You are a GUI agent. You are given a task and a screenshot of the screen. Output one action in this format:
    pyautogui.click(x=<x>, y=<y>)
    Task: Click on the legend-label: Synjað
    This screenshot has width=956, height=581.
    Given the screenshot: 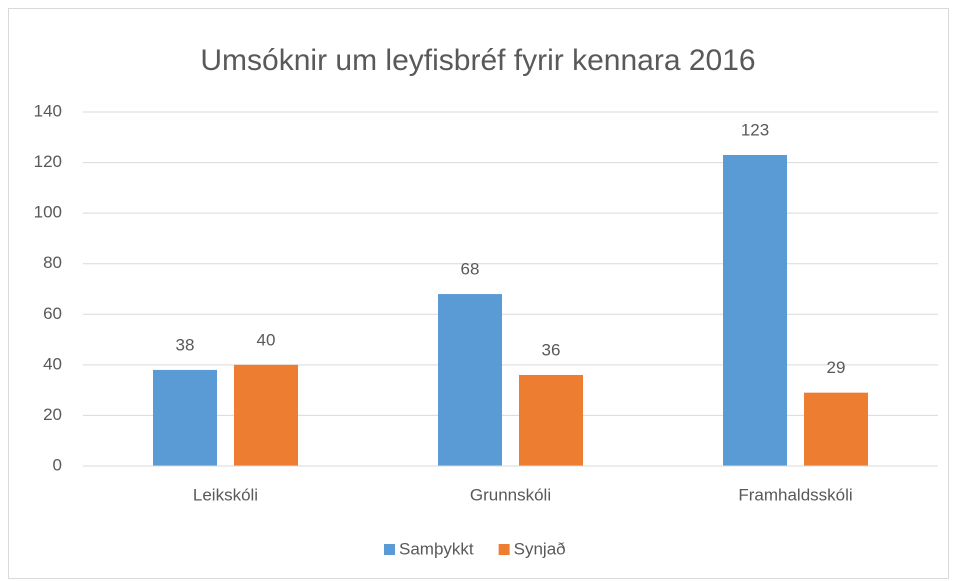 What is the action you would take?
    pyautogui.click(x=540, y=548)
    